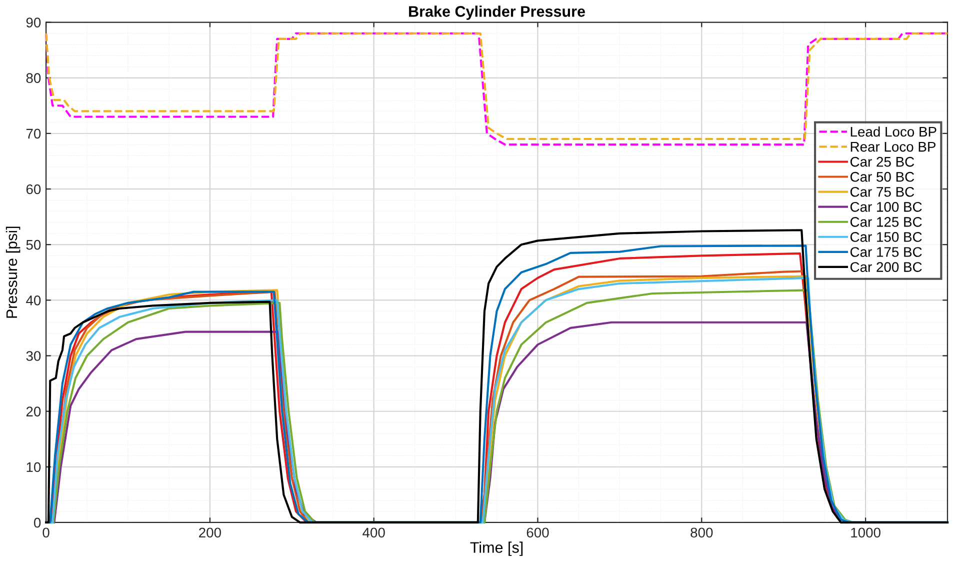  Describe the element at coordinates (33, 23) in the screenshot. I see `y-tick-label: 90` at that location.